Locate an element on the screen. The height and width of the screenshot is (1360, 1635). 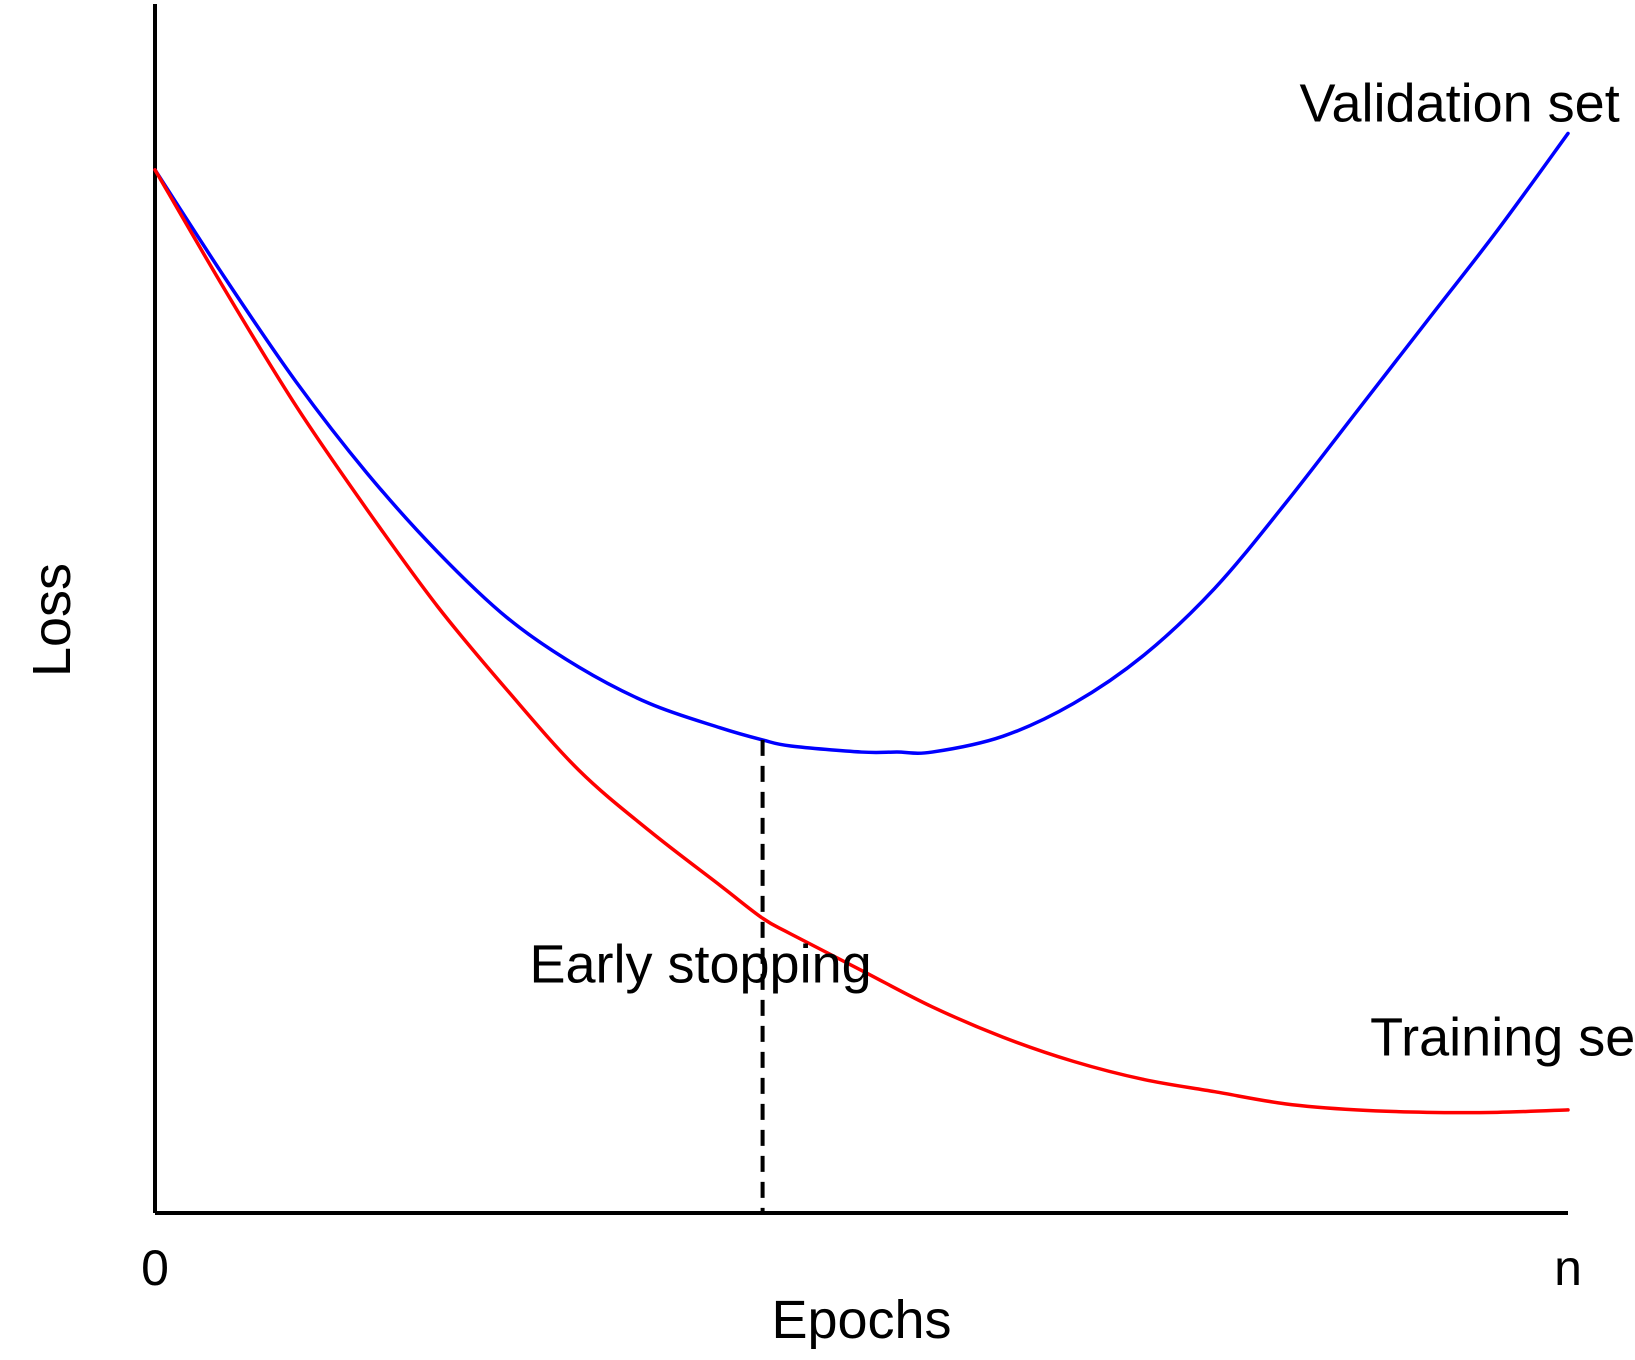
validation-set-label: Validation set is located at coordinates (1460, 103).